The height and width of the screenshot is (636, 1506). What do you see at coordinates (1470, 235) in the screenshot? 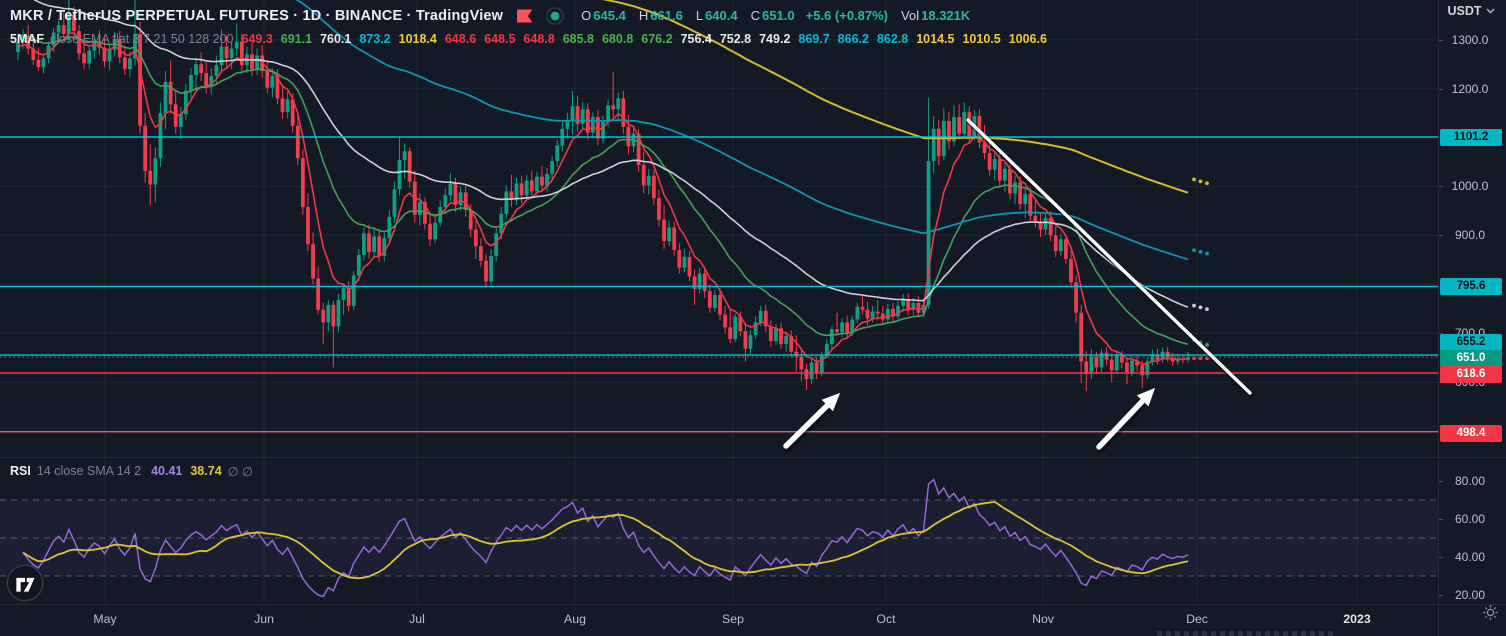
I see `price-tick-label: 900.0` at bounding box center [1470, 235].